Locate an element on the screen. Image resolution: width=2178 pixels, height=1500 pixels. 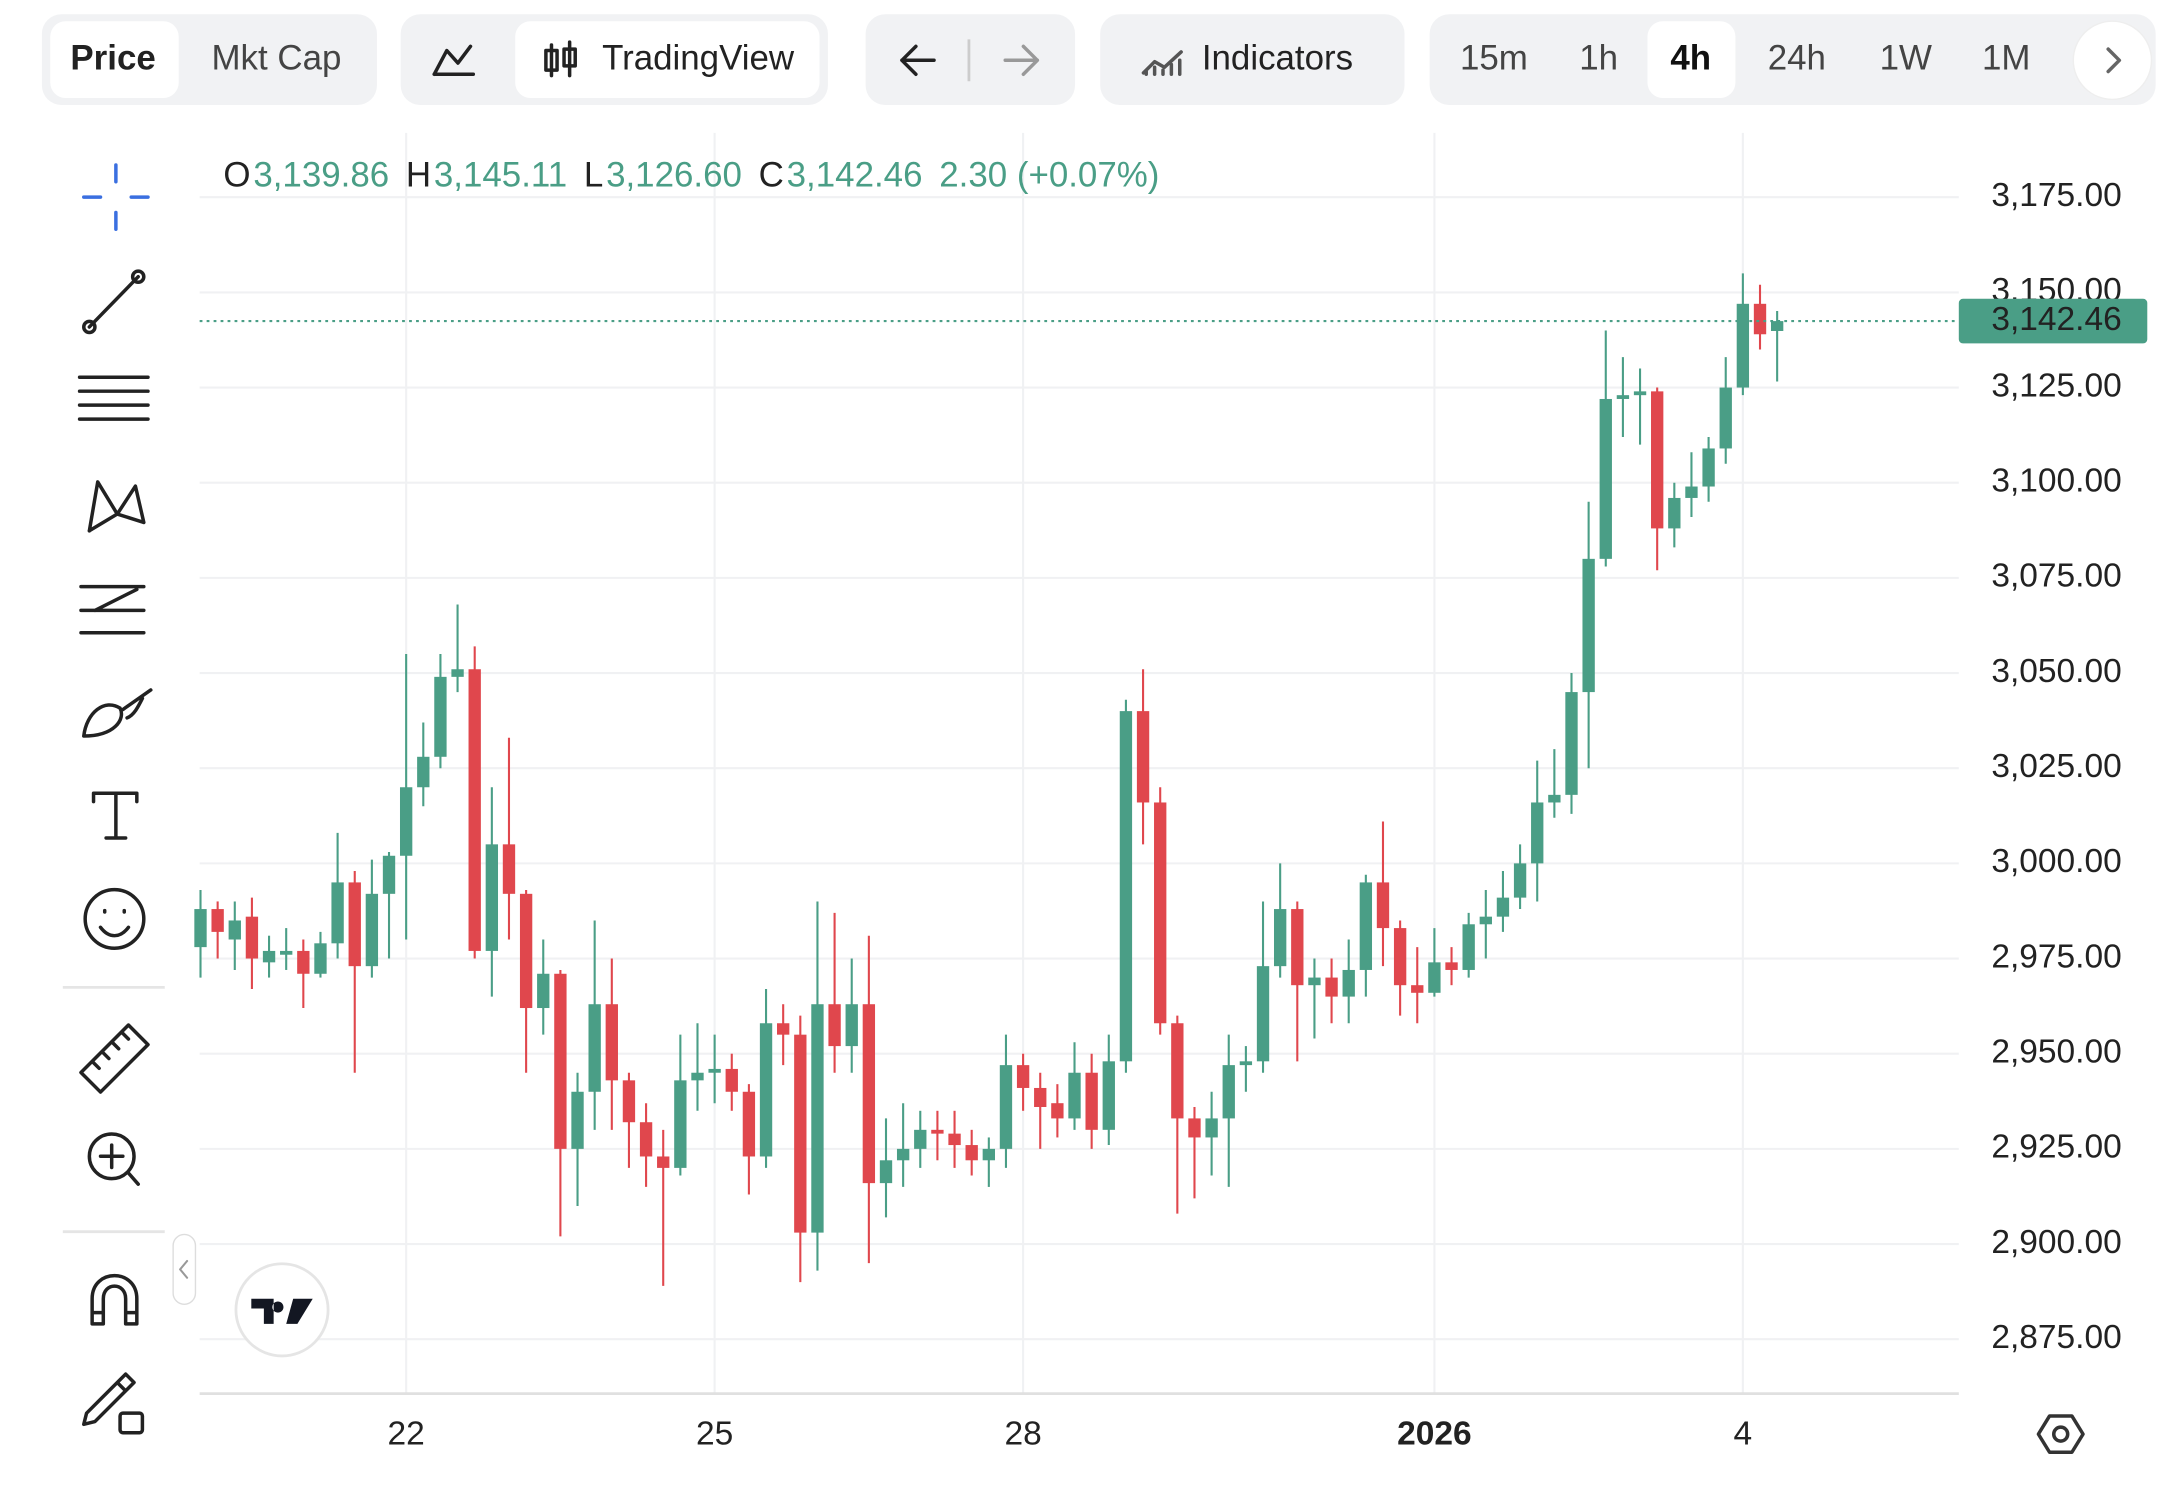
interval-button: 4h is located at coordinates (1690, 58).